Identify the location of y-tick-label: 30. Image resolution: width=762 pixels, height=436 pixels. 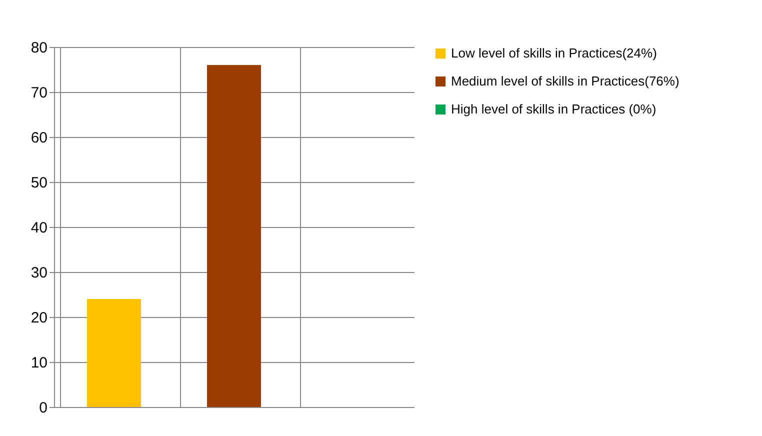
(39, 273).